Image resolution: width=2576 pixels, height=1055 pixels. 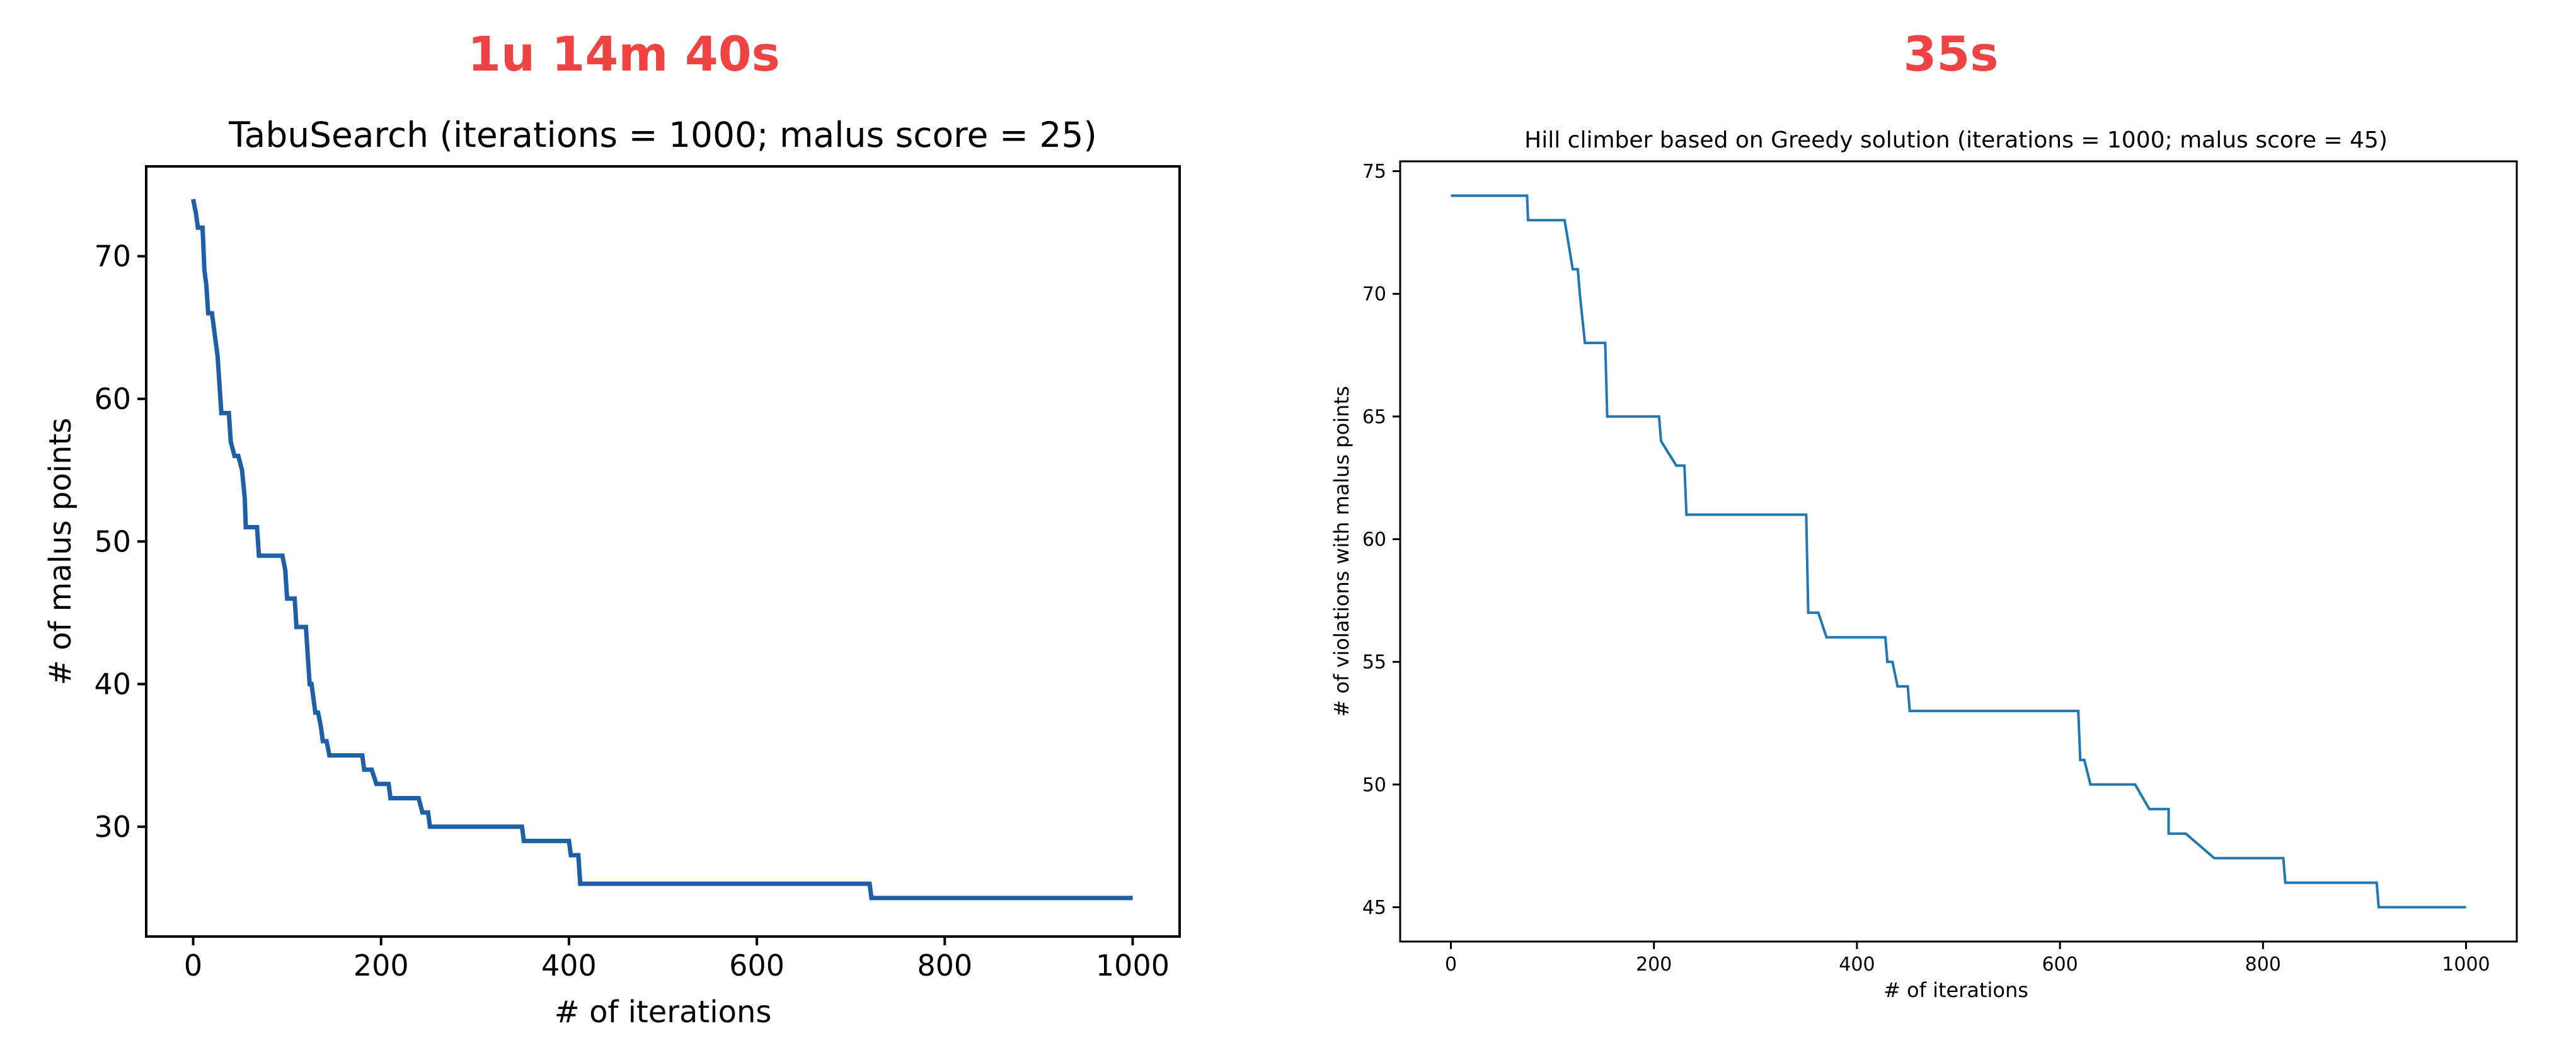 I want to click on y-tick-label: 40, so click(x=112, y=684).